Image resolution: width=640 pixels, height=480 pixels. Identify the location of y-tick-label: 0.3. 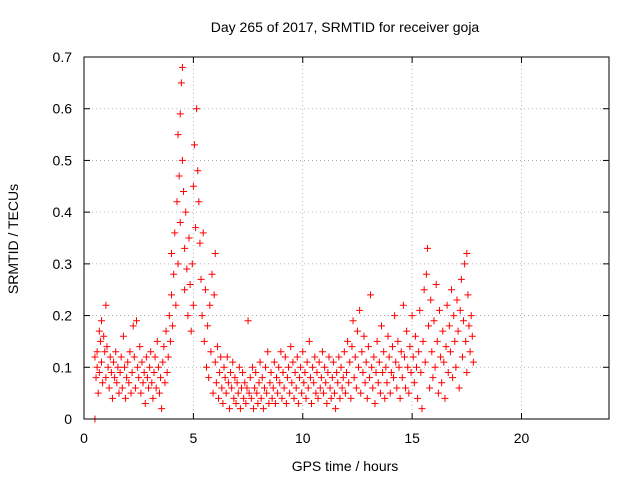
(63, 264).